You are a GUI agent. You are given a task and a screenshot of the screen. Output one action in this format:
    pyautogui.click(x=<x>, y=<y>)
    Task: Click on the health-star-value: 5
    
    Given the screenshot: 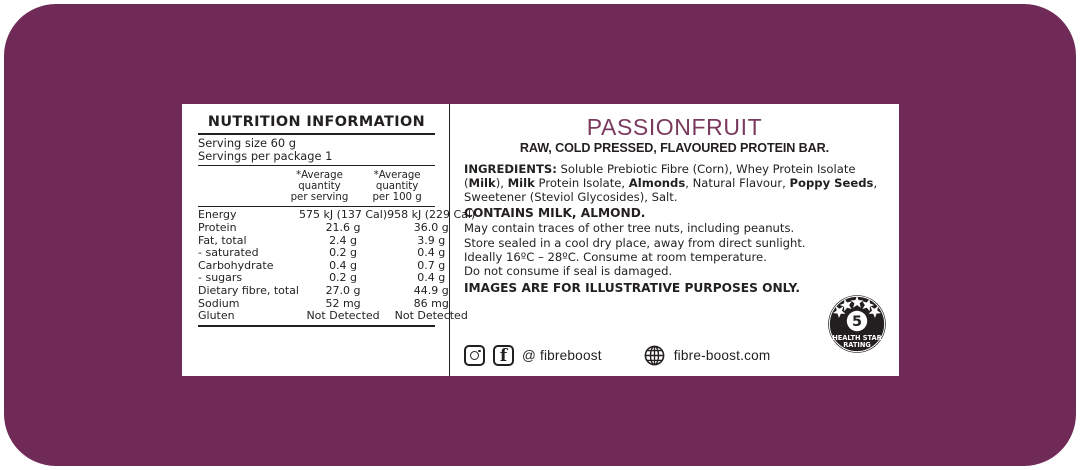 What is the action you would take?
    pyautogui.click(x=857, y=322)
    